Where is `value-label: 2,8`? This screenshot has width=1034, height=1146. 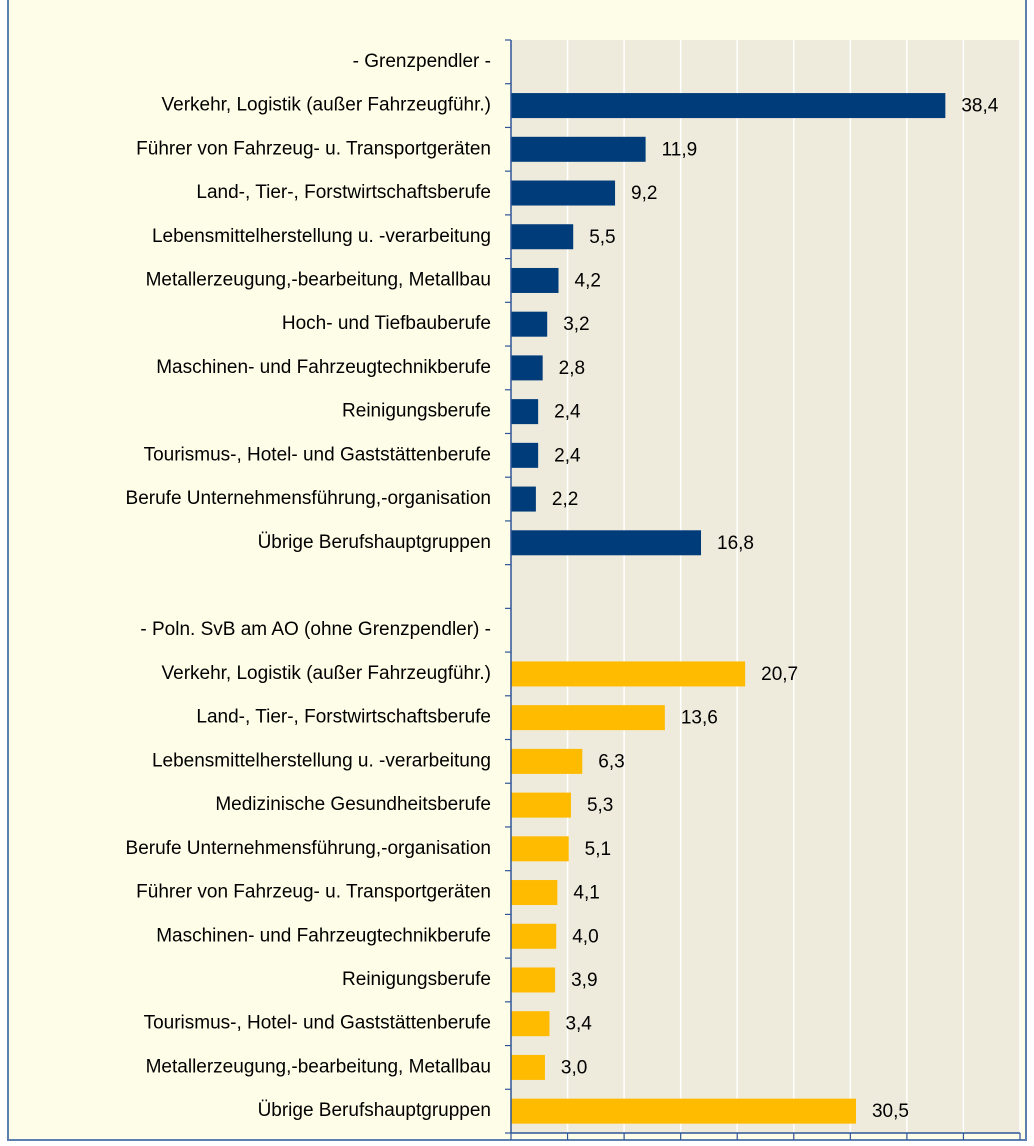 value-label: 2,8 is located at coordinates (572, 368).